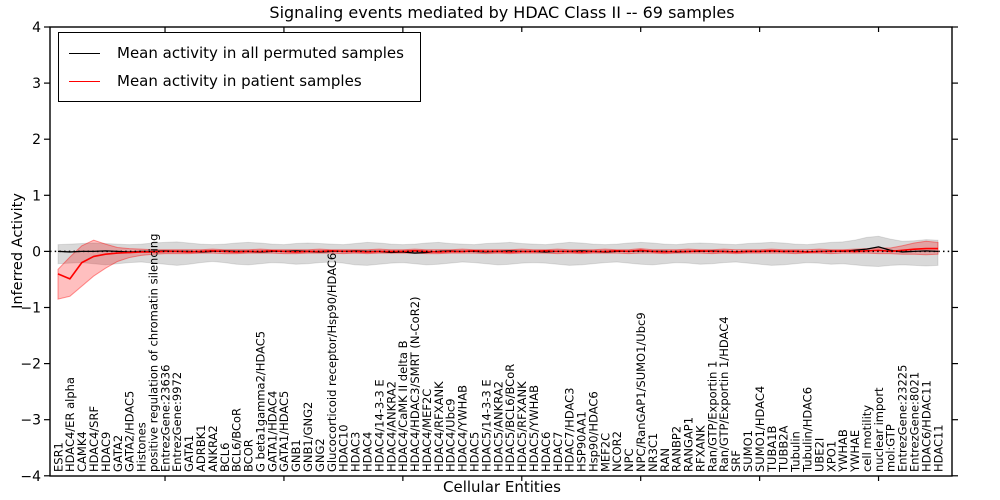 This screenshot has height=500, width=1000. Describe the element at coordinates (796, 452) in the screenshot. I see `x-tick-label: Tubulin` at that location.